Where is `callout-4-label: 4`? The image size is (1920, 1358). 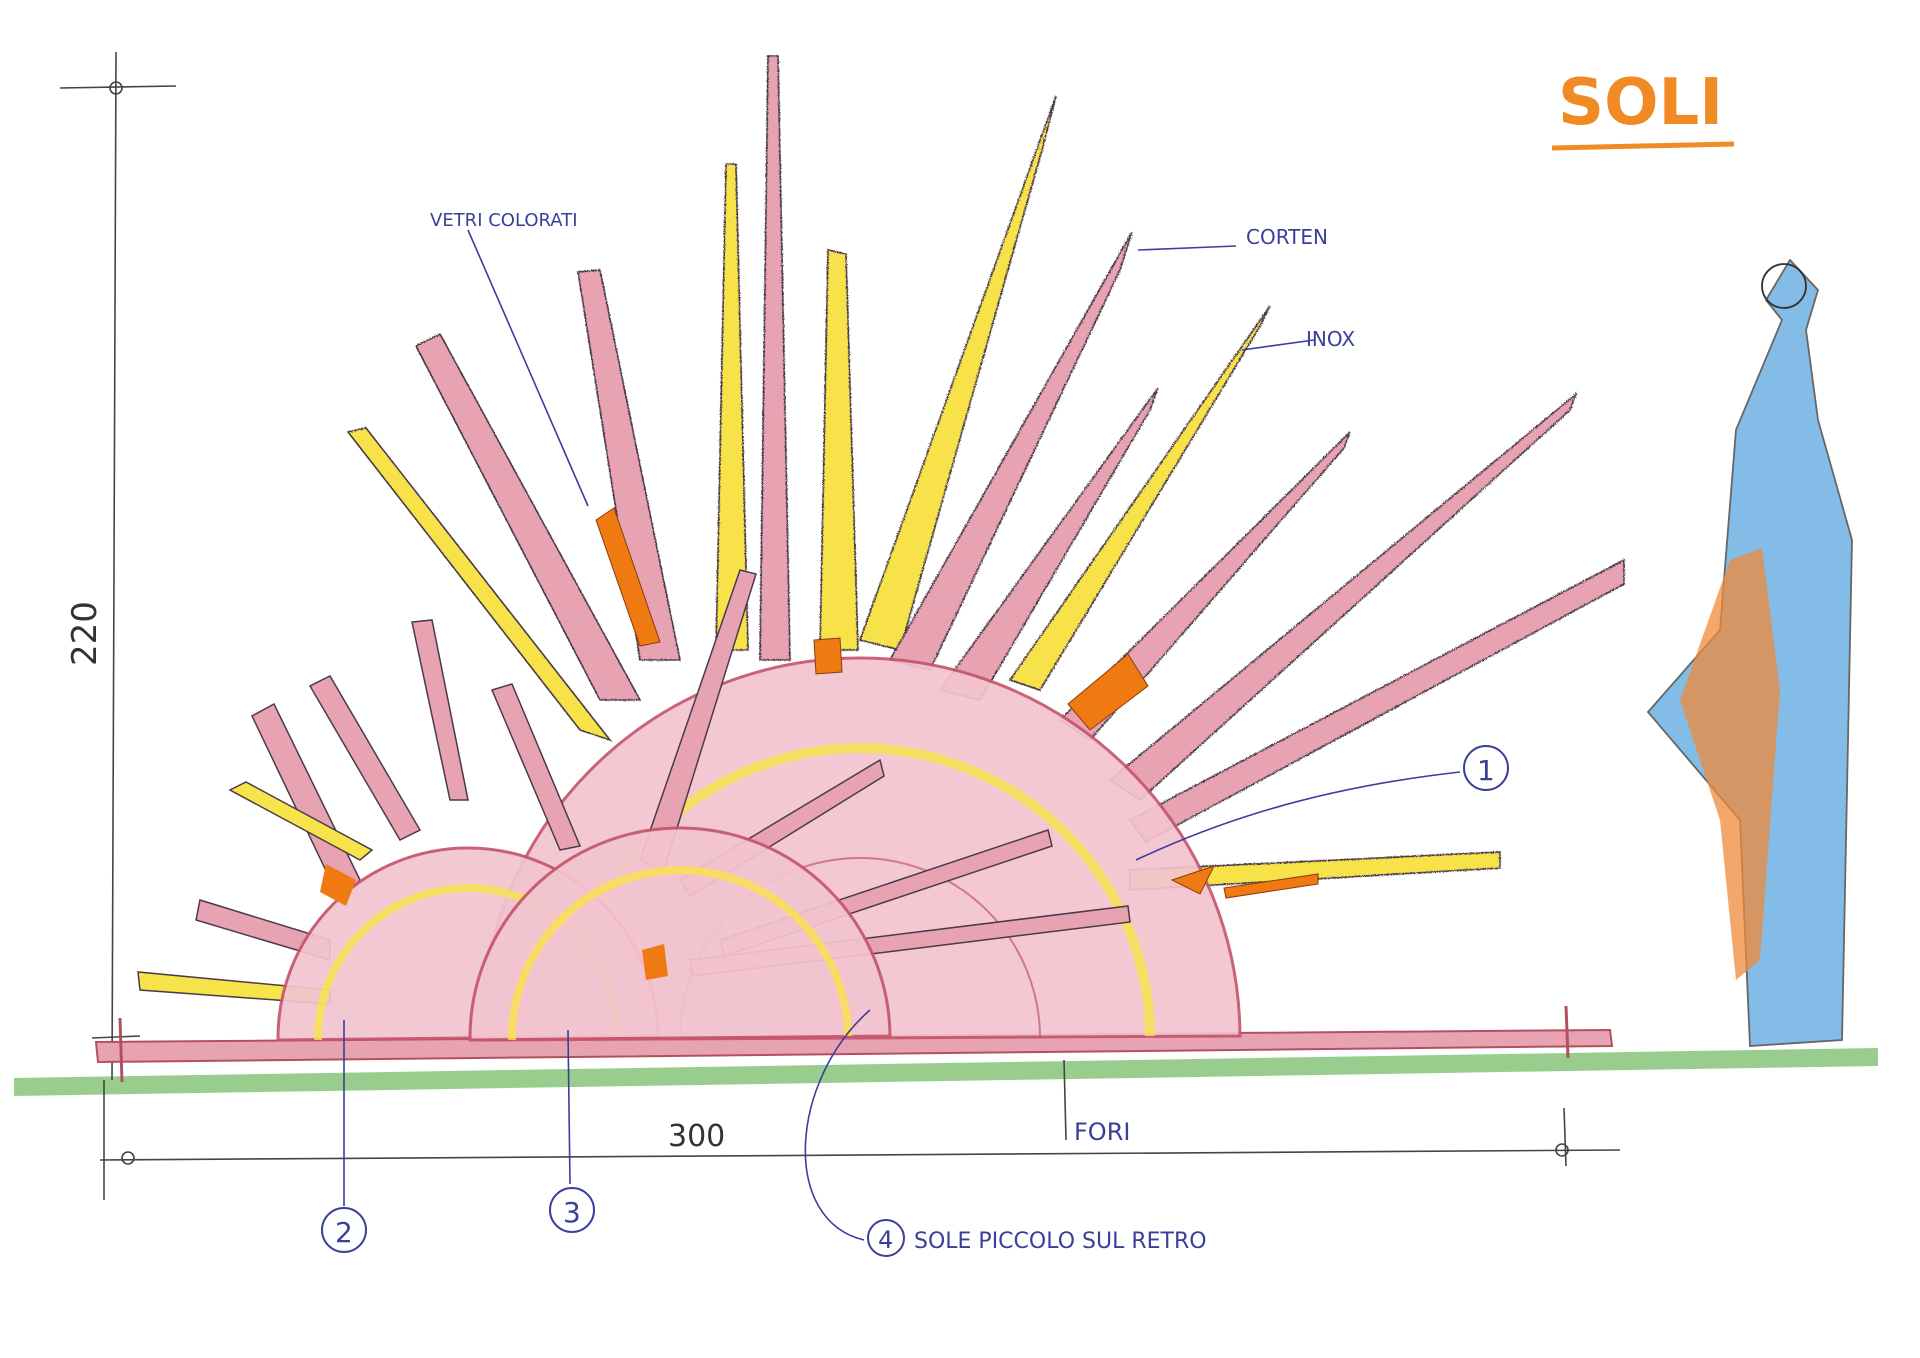
callout-4-label: 4 is located at coordinates (885, 1240).